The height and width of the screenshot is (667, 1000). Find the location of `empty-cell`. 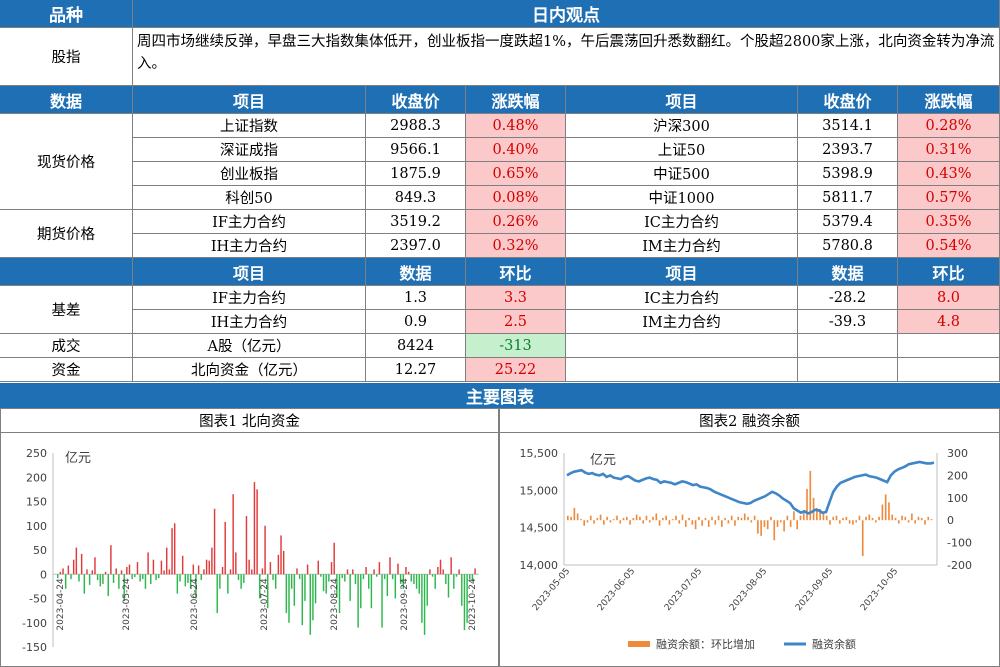

empty-cell is located at coordinates (949, 346).